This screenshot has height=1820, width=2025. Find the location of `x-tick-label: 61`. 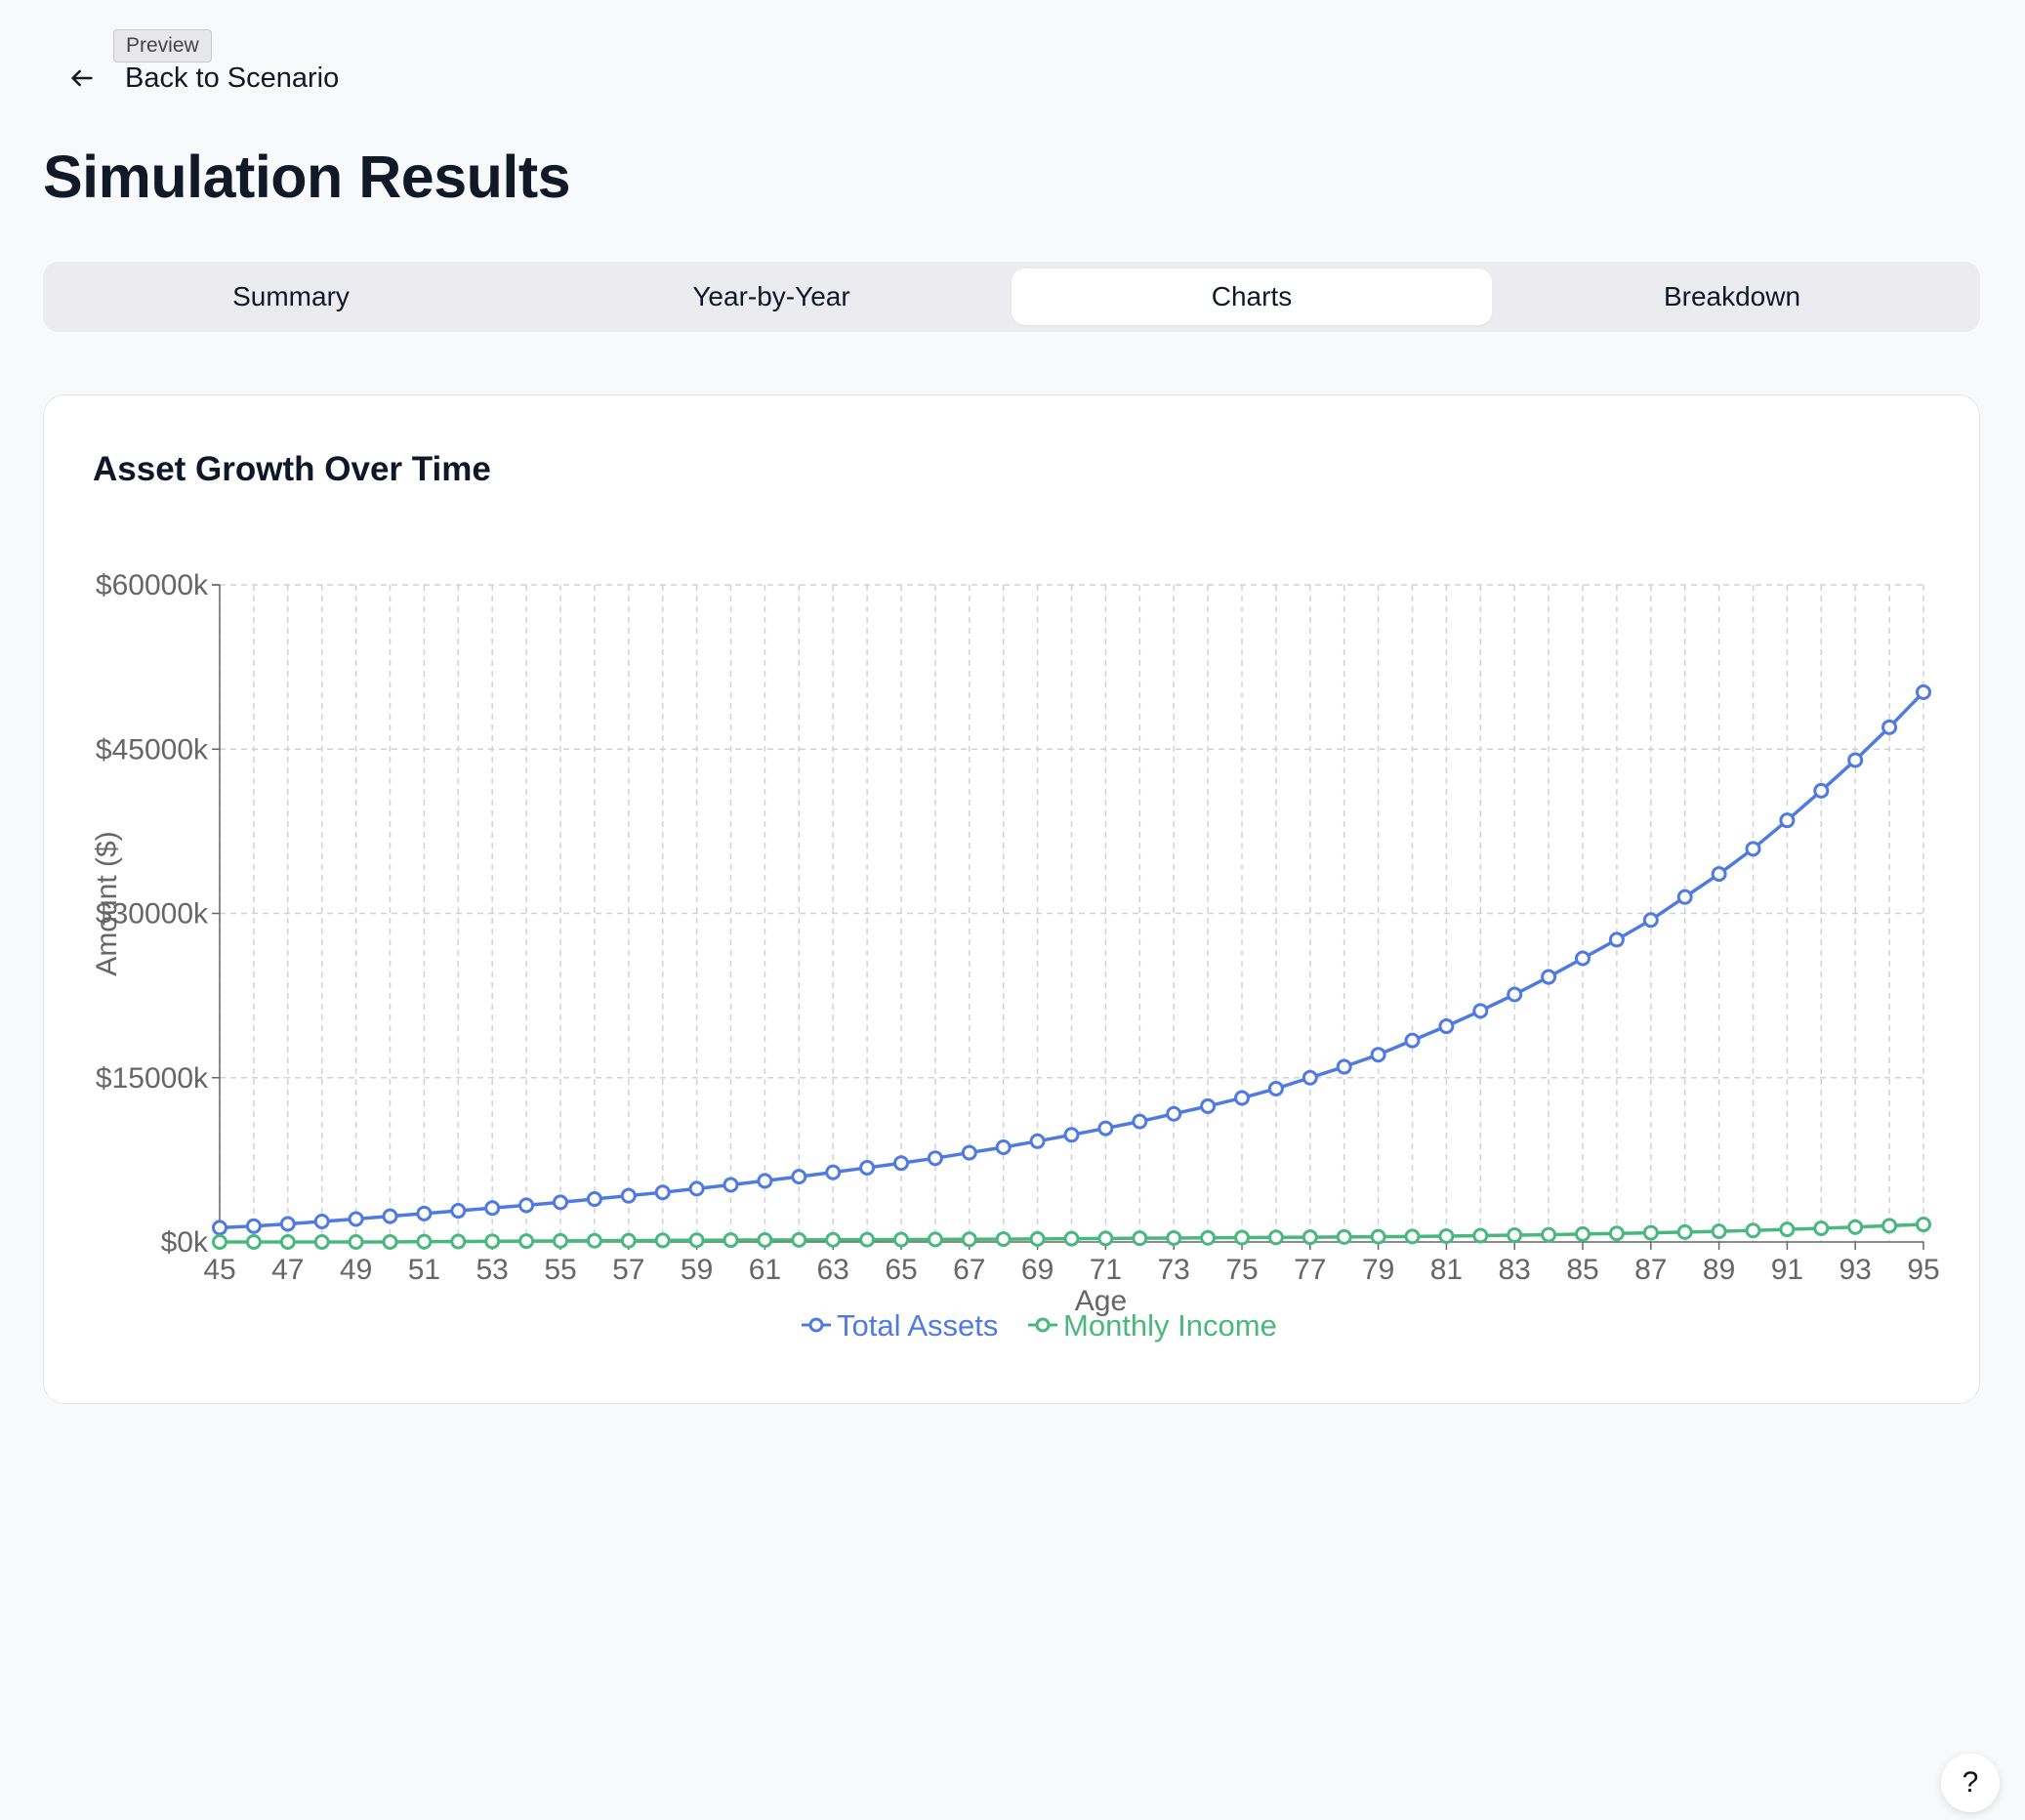

x-tick-label: 61 is located at coordinates (765, 1270).